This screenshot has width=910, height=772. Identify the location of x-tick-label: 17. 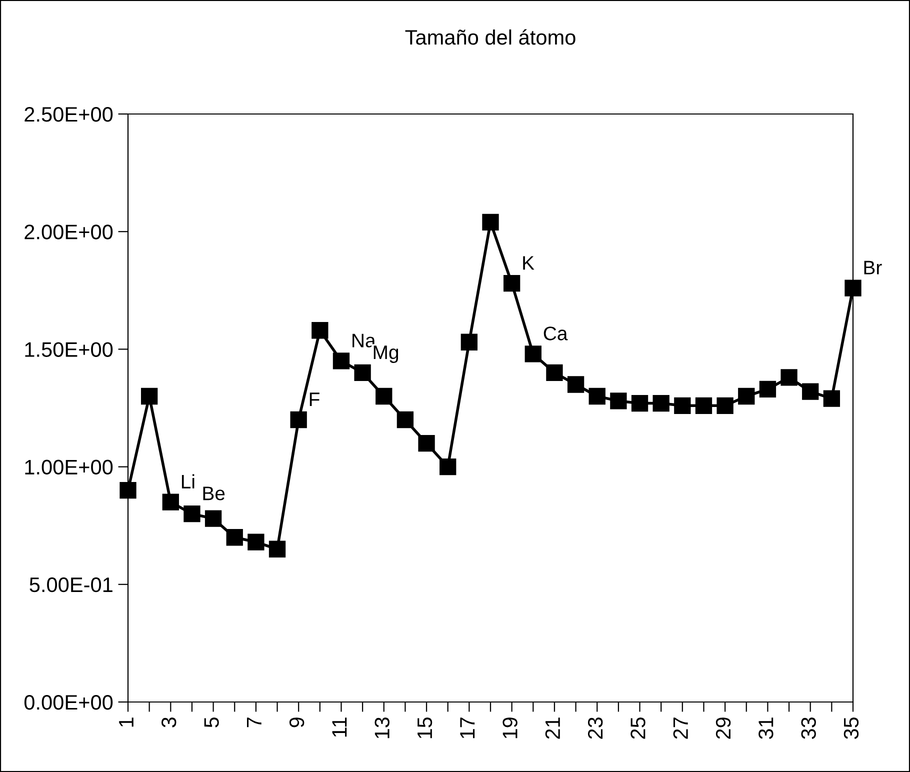
(467, 728).